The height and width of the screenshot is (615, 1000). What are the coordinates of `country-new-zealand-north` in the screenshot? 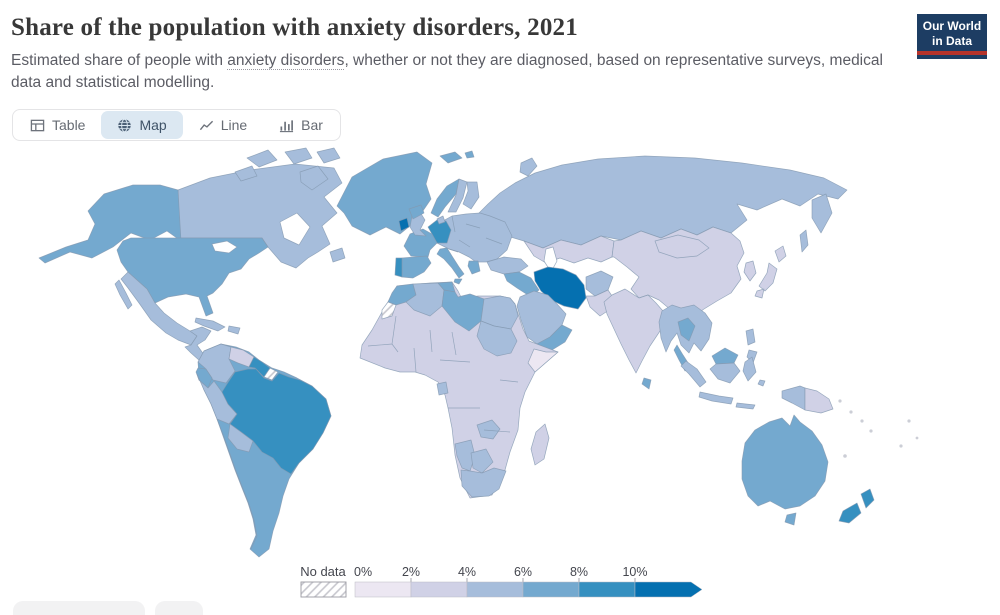 It's located at (867, 498).